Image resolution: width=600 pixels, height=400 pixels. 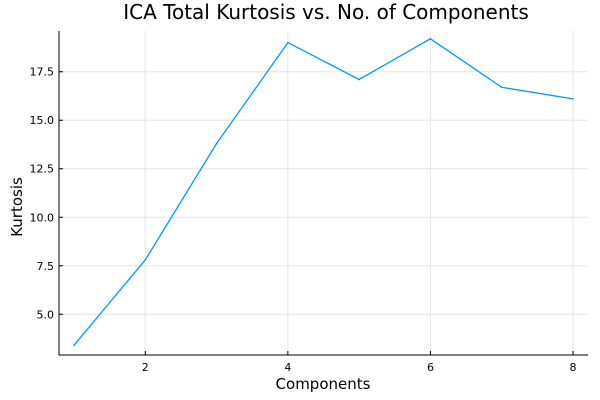 What do you see at coordinates (145, 367) in the screenshot?
I see `x-tick-label-0: 2` at bounding box center [145, 367].